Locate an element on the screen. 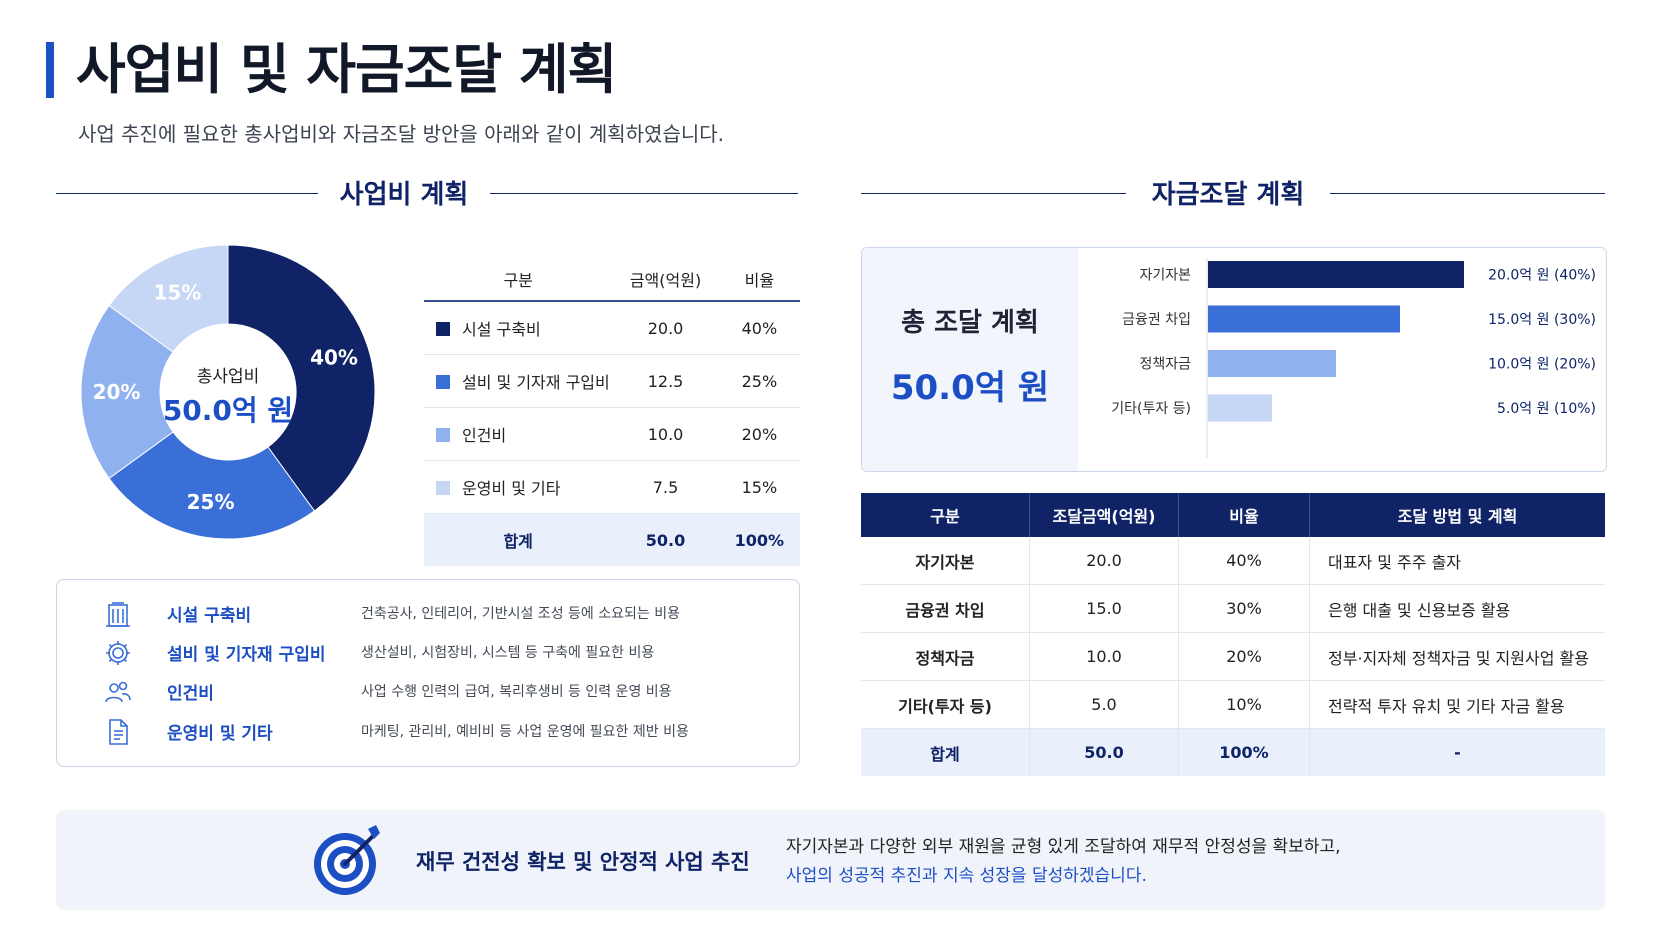 This screenshot has height=941, width=1672. fund-row-category: 정책자금 is located at coordinates (945, 656).